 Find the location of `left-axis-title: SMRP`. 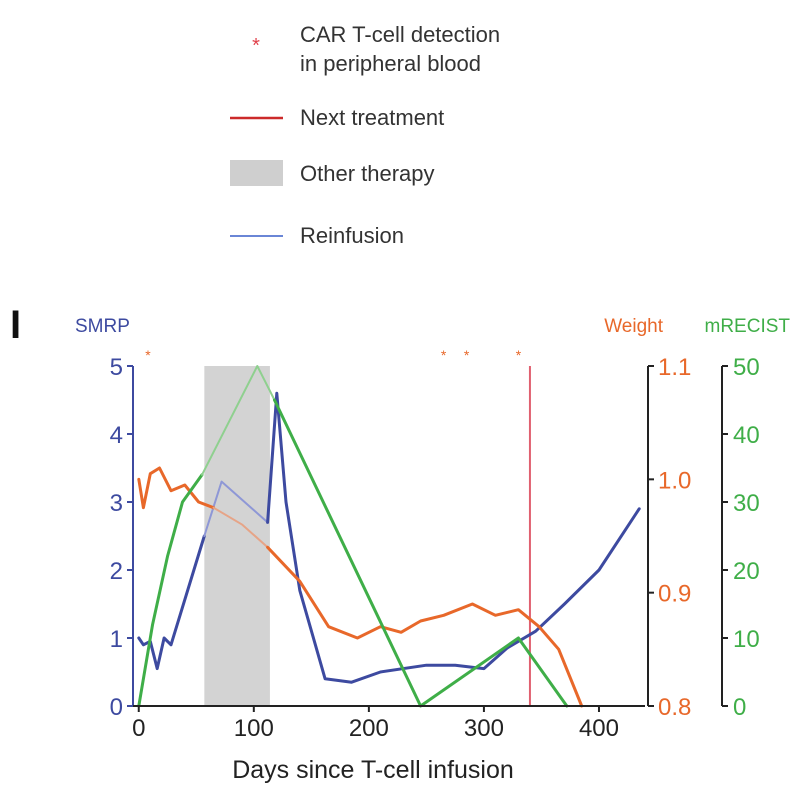

left-axis-title: SMRP is located at coordinates (102, 326).